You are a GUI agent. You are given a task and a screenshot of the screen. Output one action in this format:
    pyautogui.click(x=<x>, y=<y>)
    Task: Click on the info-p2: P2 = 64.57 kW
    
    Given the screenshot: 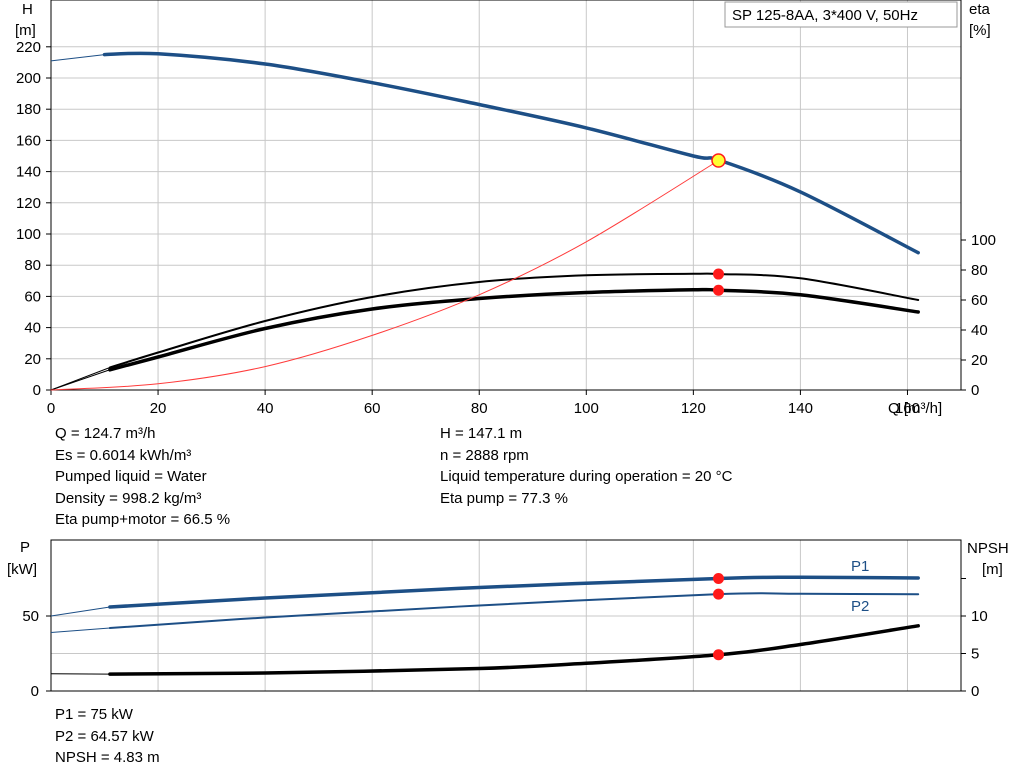 What is the action you would take?
    pyautogui.click(x=104, y=736)
    